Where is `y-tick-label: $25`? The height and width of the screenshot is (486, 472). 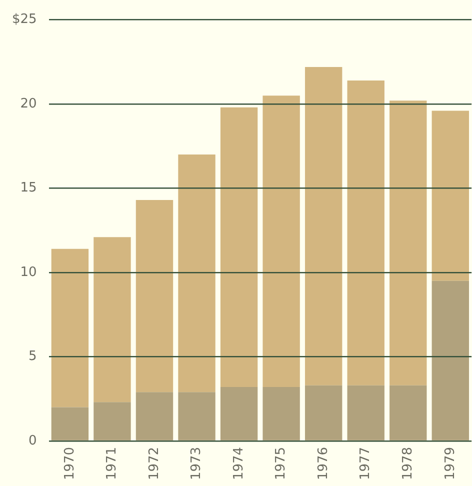
y-tick-label: $25 is located at coordinates (24, 20).